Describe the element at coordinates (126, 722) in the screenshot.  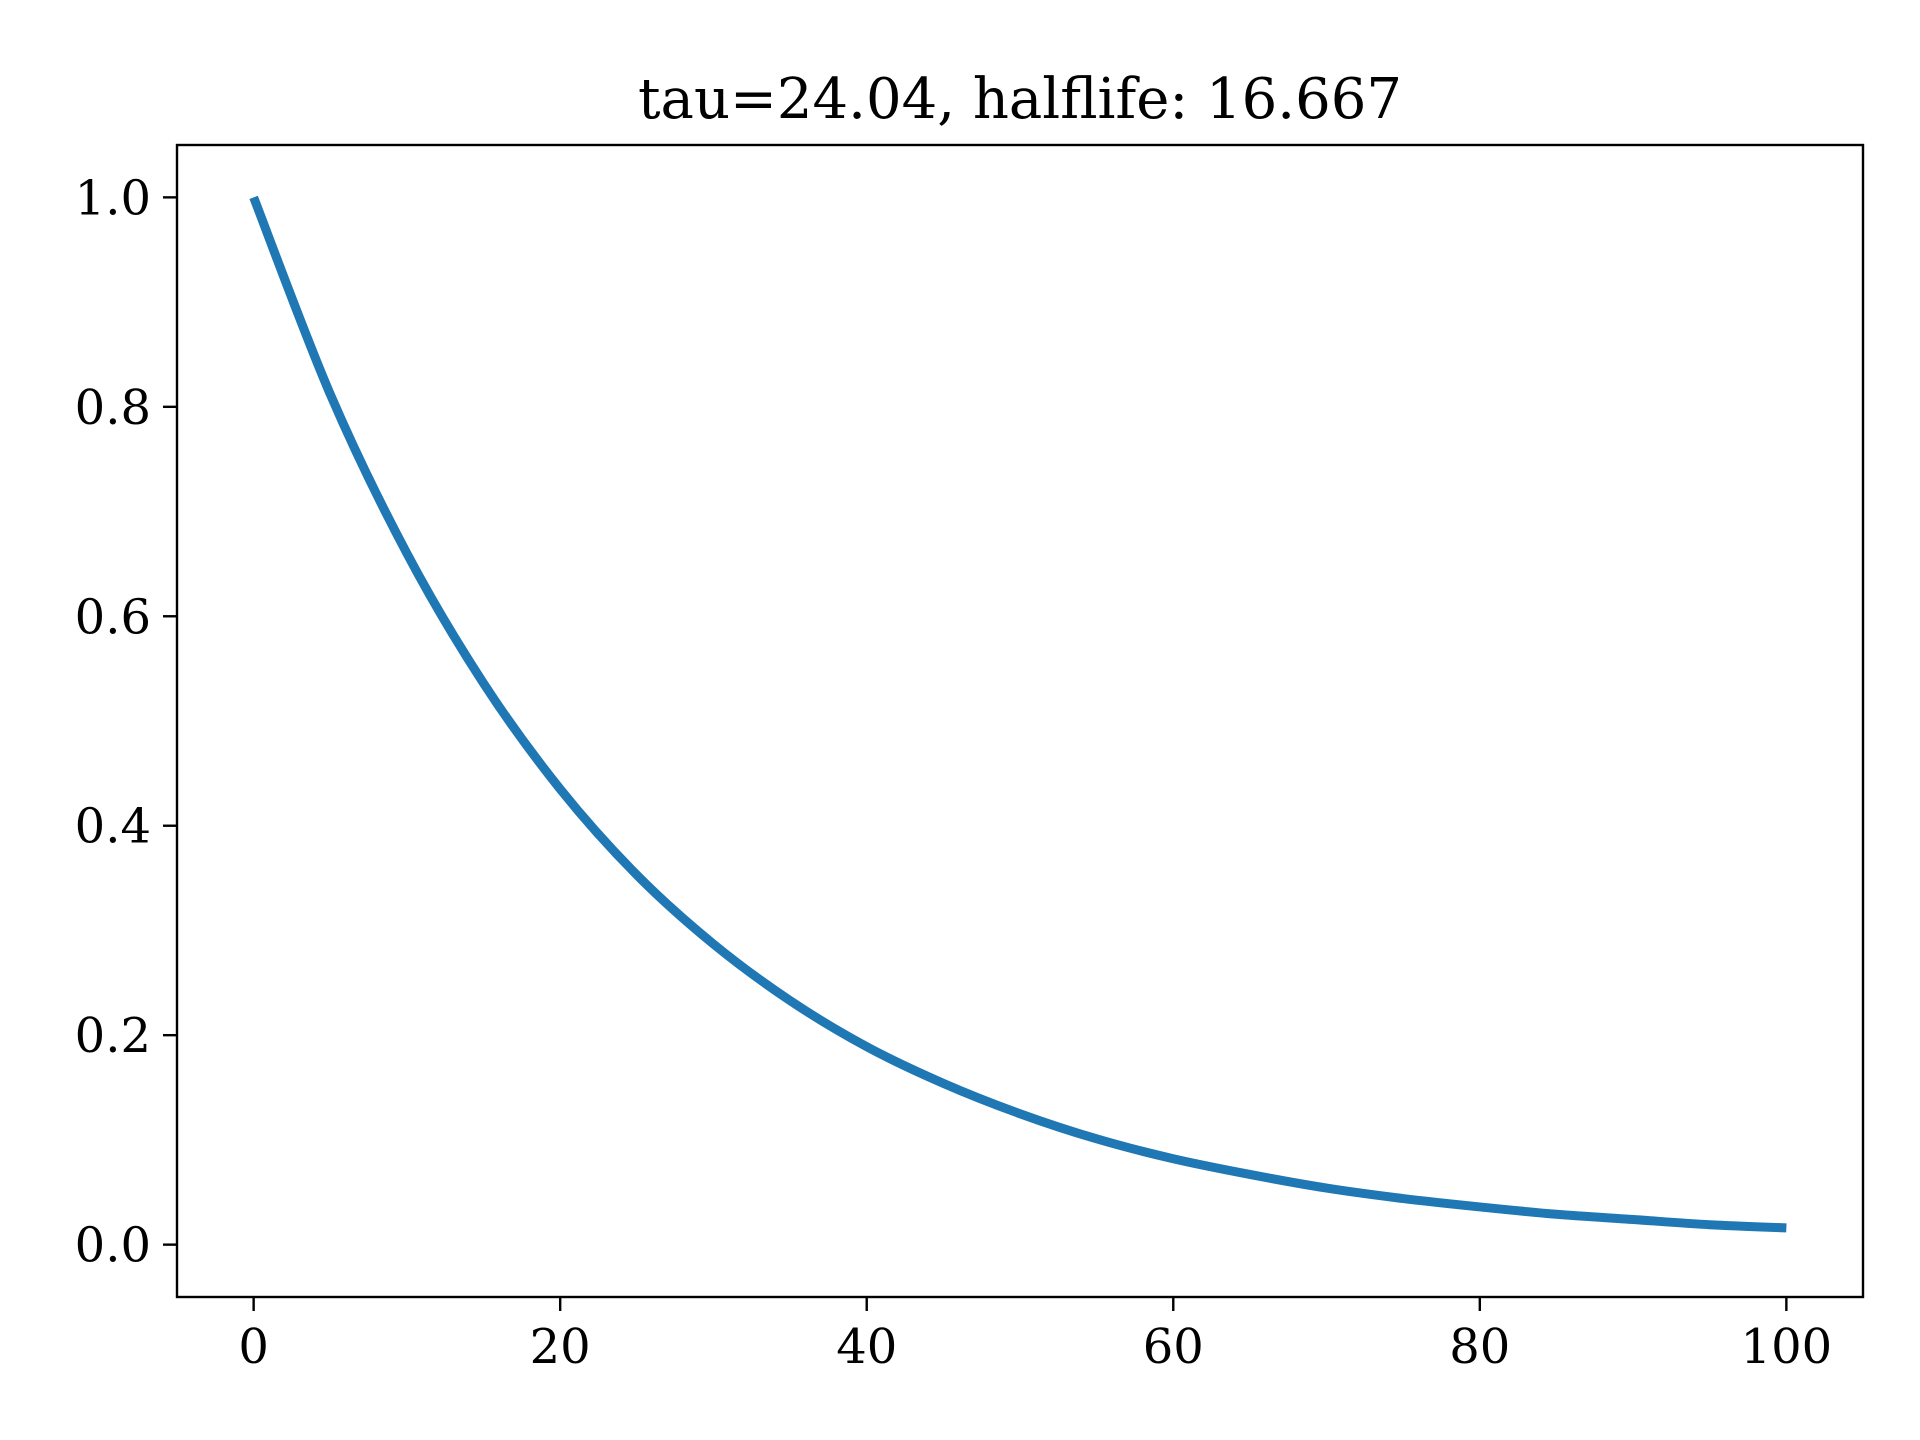
I see `y-axis-ticks: 0.0 0.2 0.4 0.6 0.8 1.0` at that location.